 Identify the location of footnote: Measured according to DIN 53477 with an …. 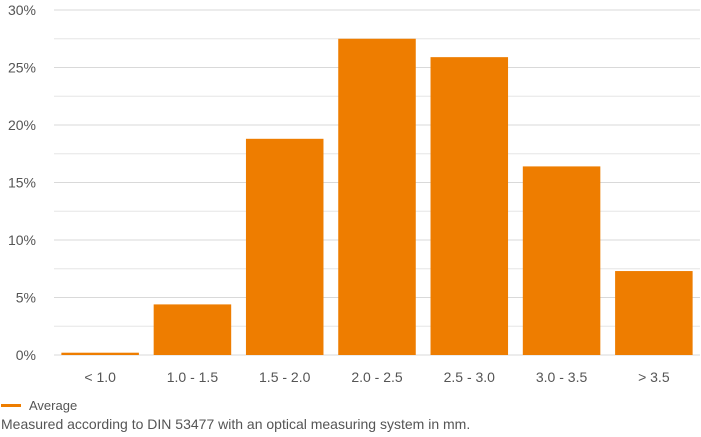
(236, 424).